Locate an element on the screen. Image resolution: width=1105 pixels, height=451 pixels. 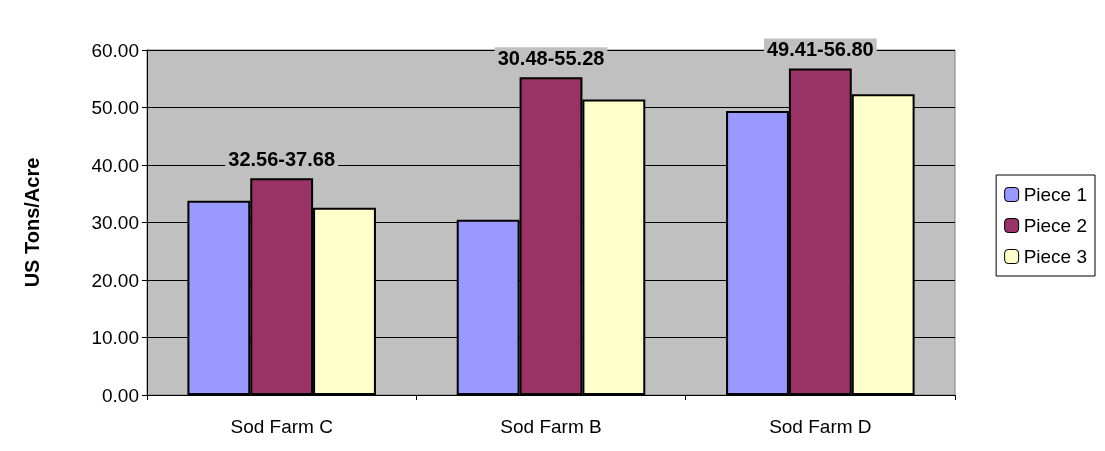
annotation: 32.56-37.68 is located at coordinates (282, 159).